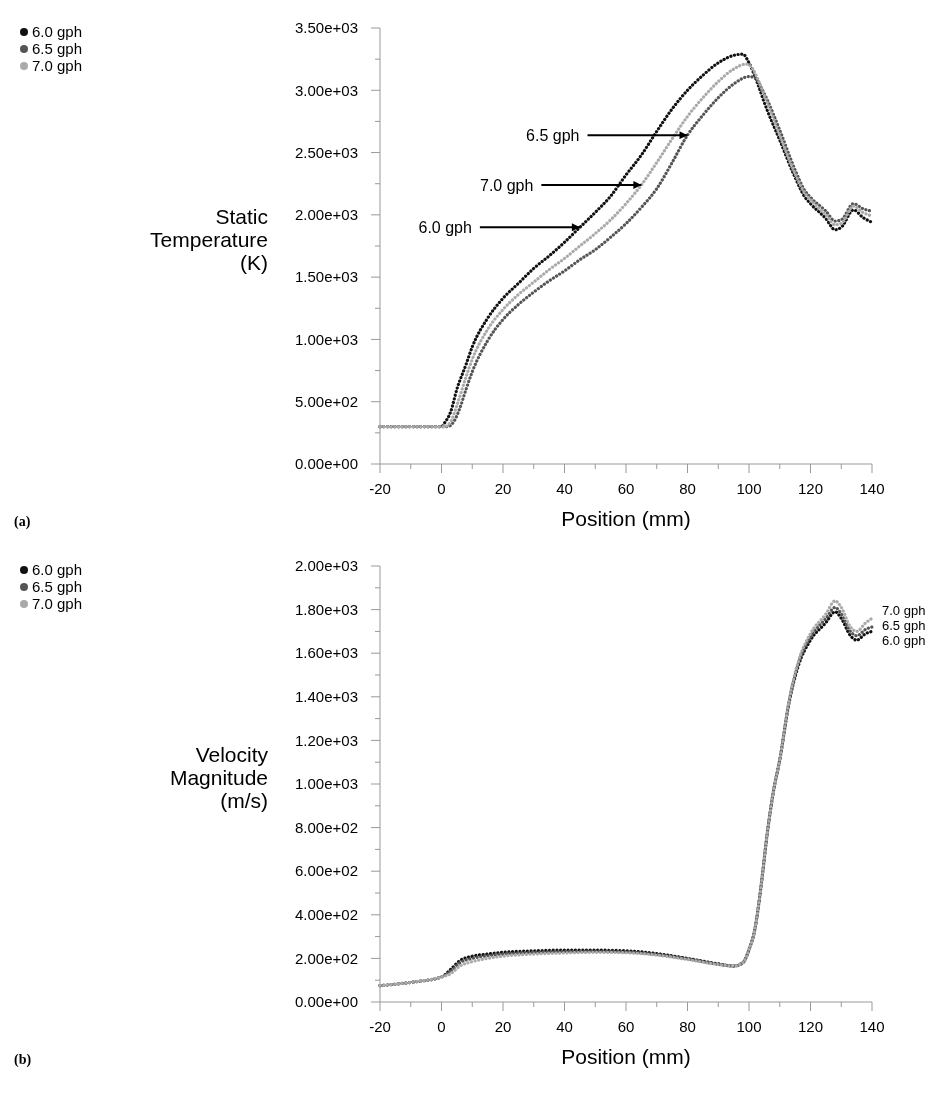 This screenshot has height=1097, width=950. Describe the element at coordinates (326, 958) in the screenshot. I see `y-tick-label: 2.00e+02` at that location.